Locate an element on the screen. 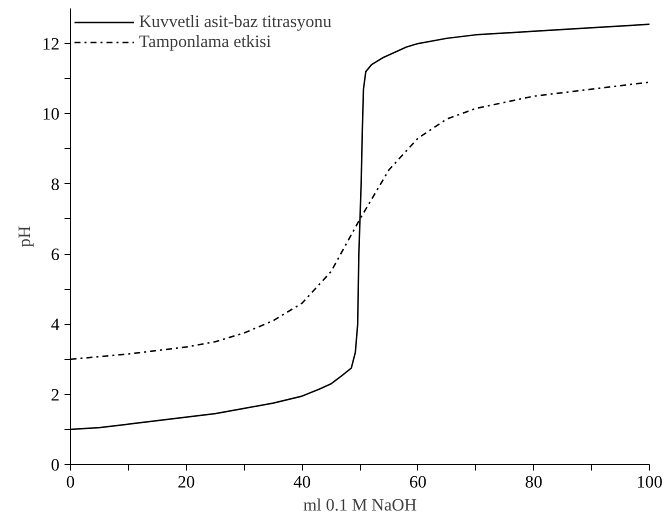 The width and height of the screenshot is (664, 524). y-tick-label: 10 is located at coordinates (51, 114).